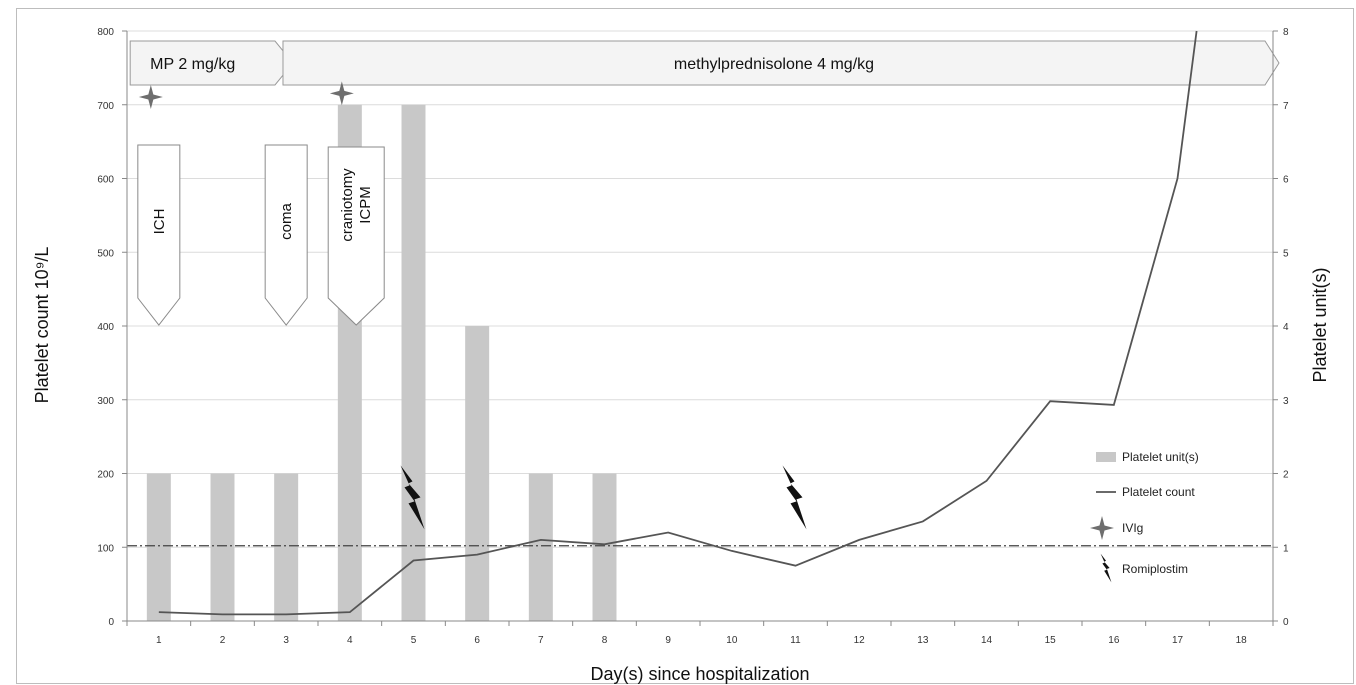 The height and width of the screenshot is (685, 1356). Describe the element at coordinates (1286, 253) in the screenshot. I see `y-tick-label-right: 5` at that location.